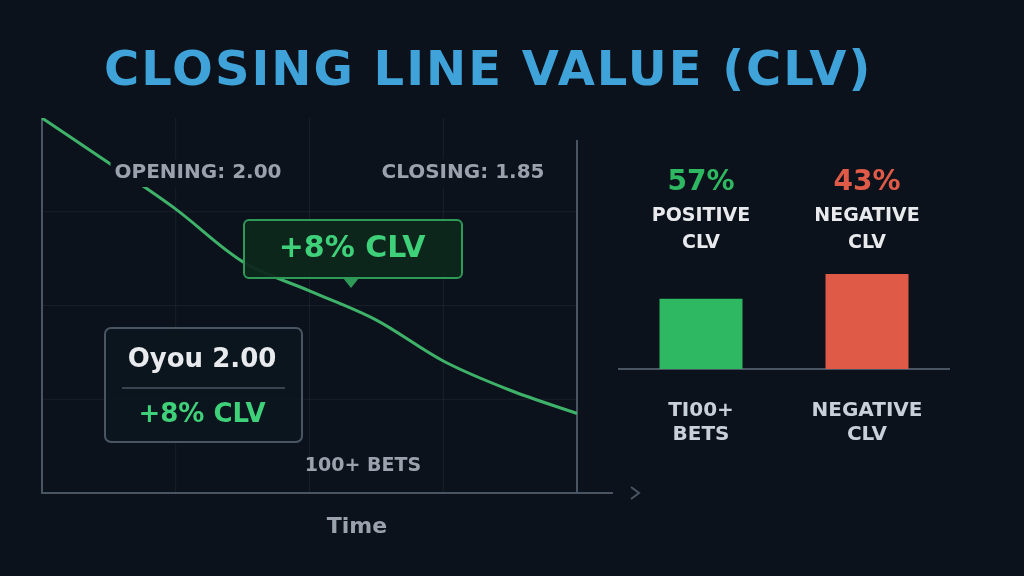 The height and width of the screenshot is (576, 1024). I want to click on annotation: CLOSING: 1.85, so click(463, 171).